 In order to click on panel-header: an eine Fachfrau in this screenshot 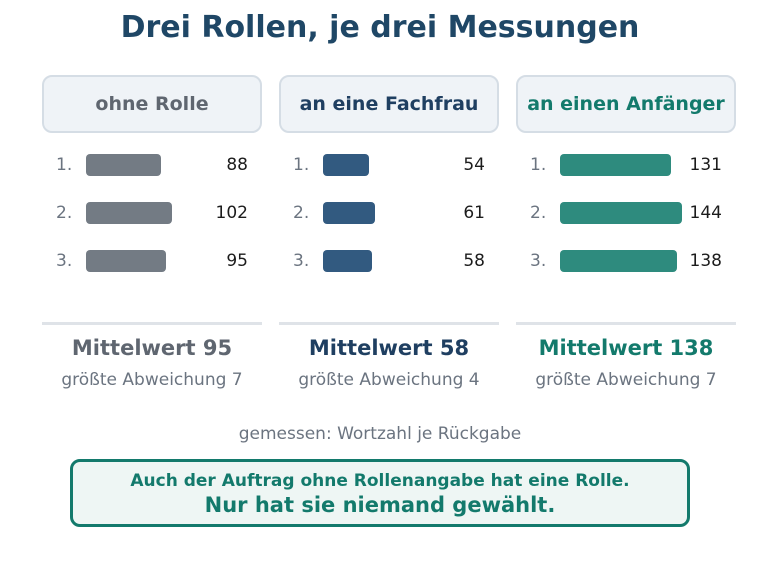, I will do `click(389, 104)`.